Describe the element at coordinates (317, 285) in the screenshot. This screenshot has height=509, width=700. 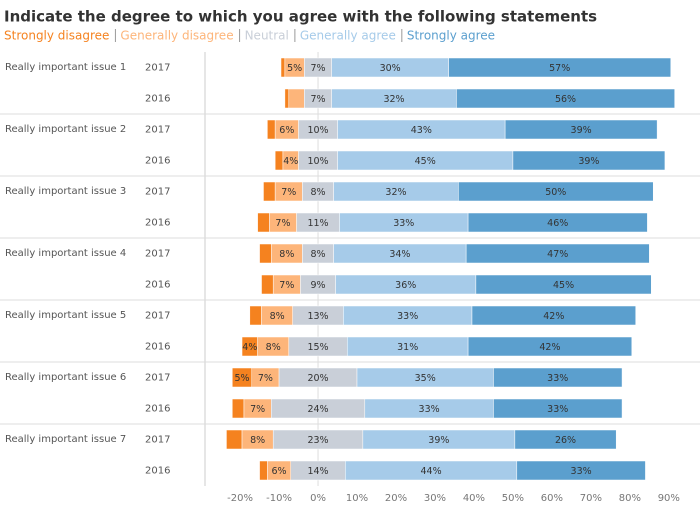
I see `value-label: 9%` at that location.